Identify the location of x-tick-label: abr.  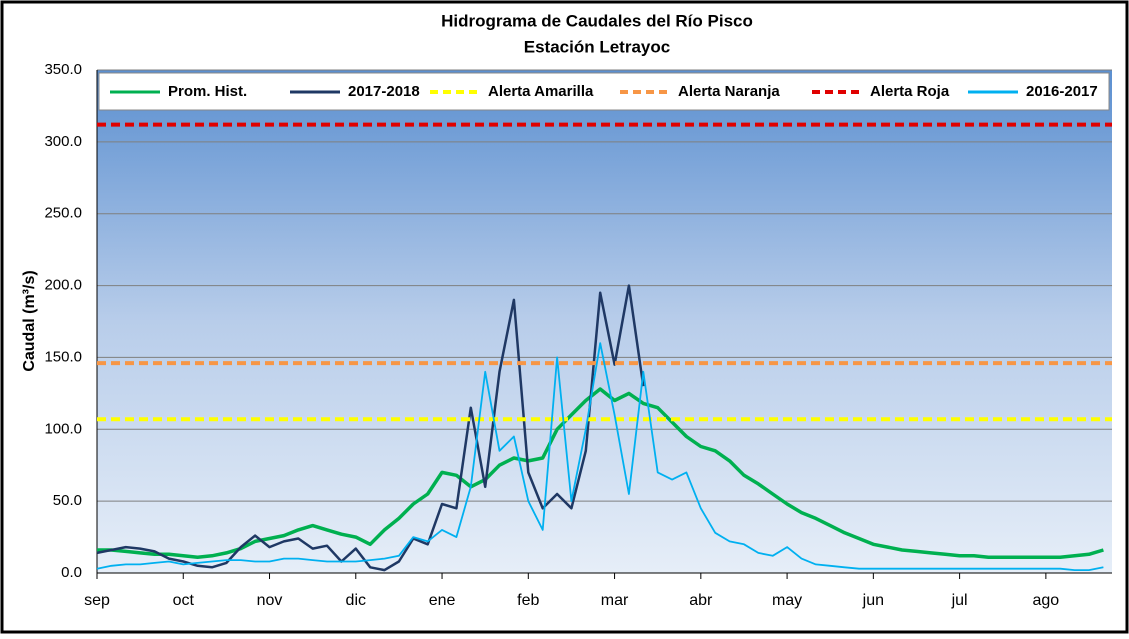
(701, 600).